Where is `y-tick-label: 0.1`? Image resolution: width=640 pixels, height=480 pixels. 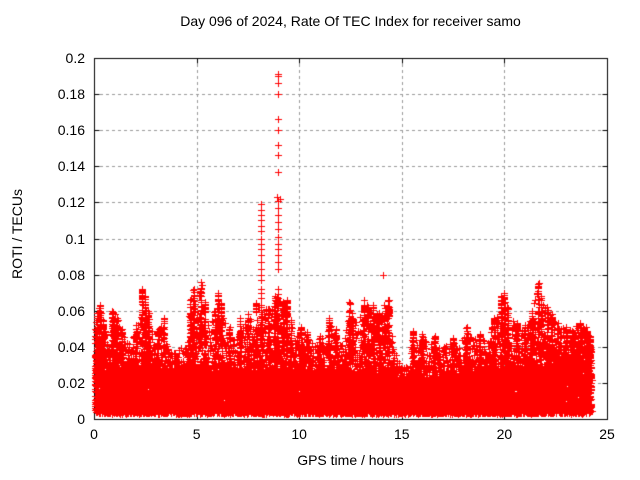 y-tick-label: 0.1 is located at coordinates (75, 238).